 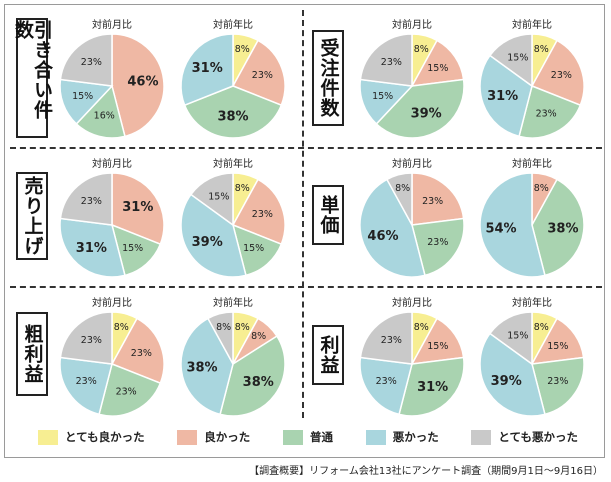 What do you see at coordinates (303, 214) in the screenshot?
I see `column-divider` at bounding box center [303, 214].